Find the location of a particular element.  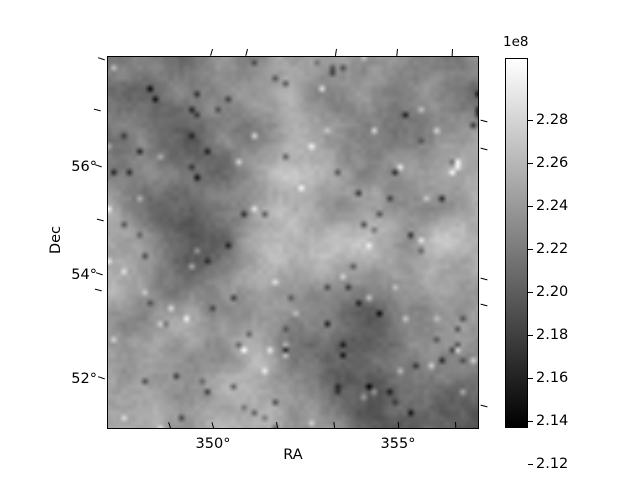

colorbar-tick-label-2: 2.24 is located at coordinates (552, 206).